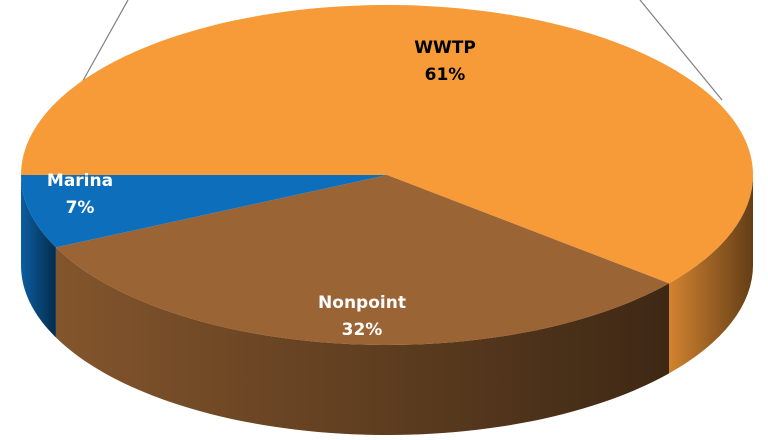 The height and width of the screenshot is (440, 768). I want to click on data-label-value: 61%, so click(445, 75).